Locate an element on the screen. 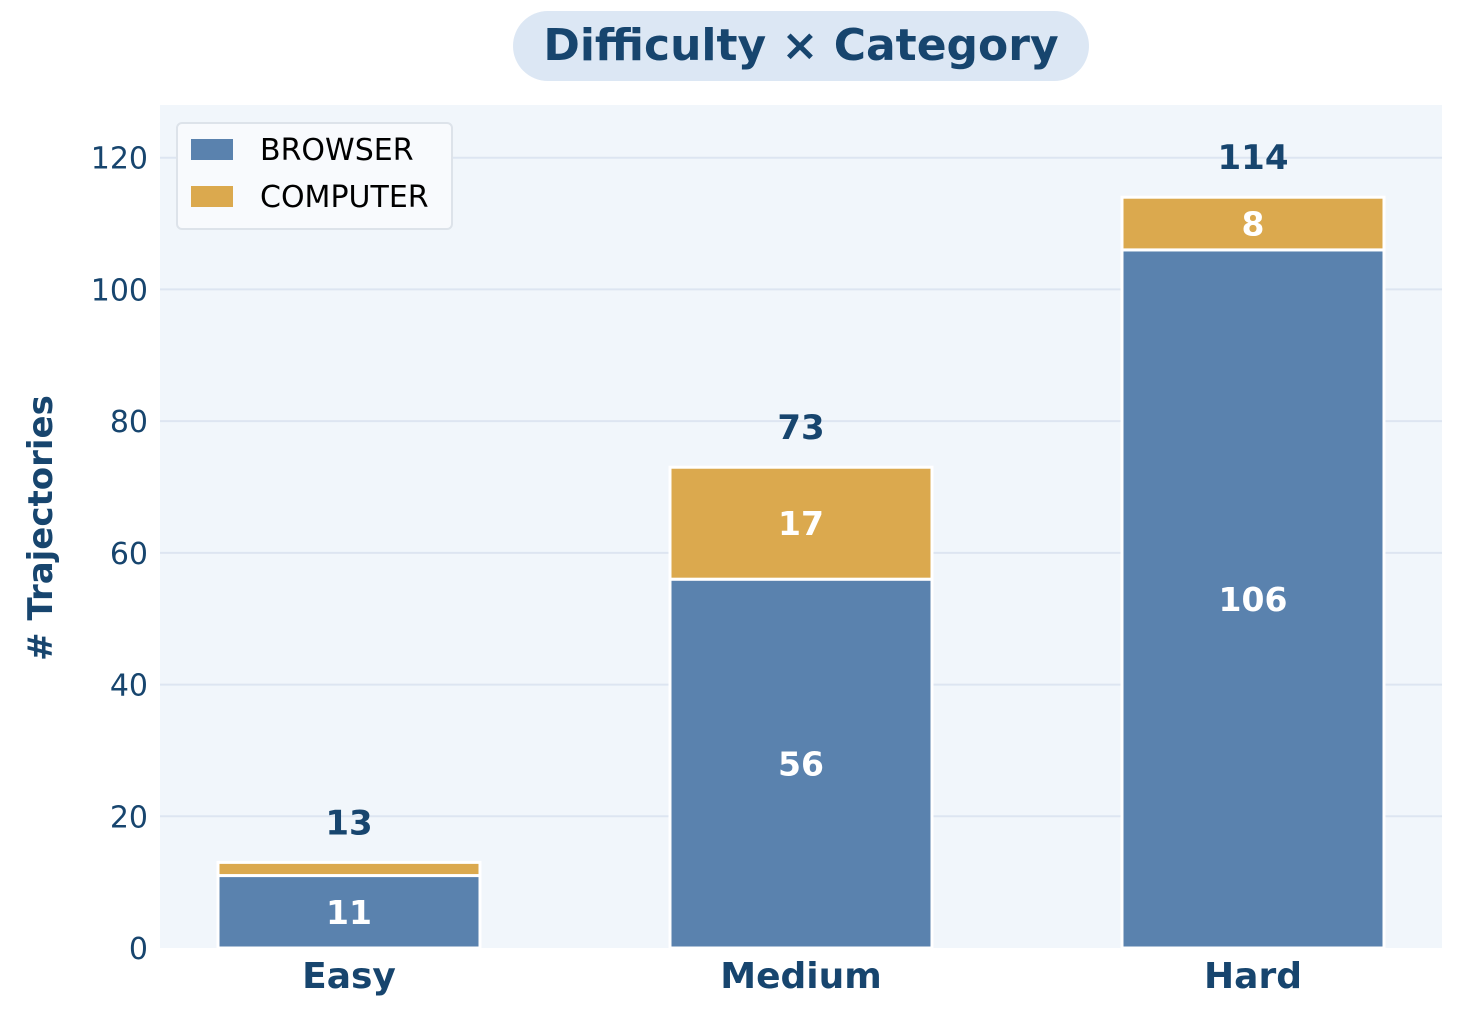  chart-title: Difficulty × Category is located at coordinates (801, 46).